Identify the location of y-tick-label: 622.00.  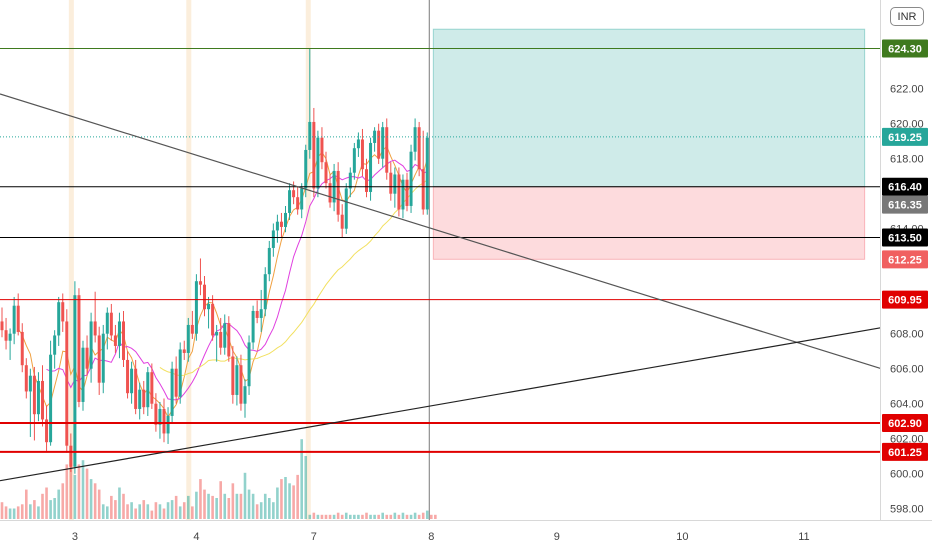
(907, 90).